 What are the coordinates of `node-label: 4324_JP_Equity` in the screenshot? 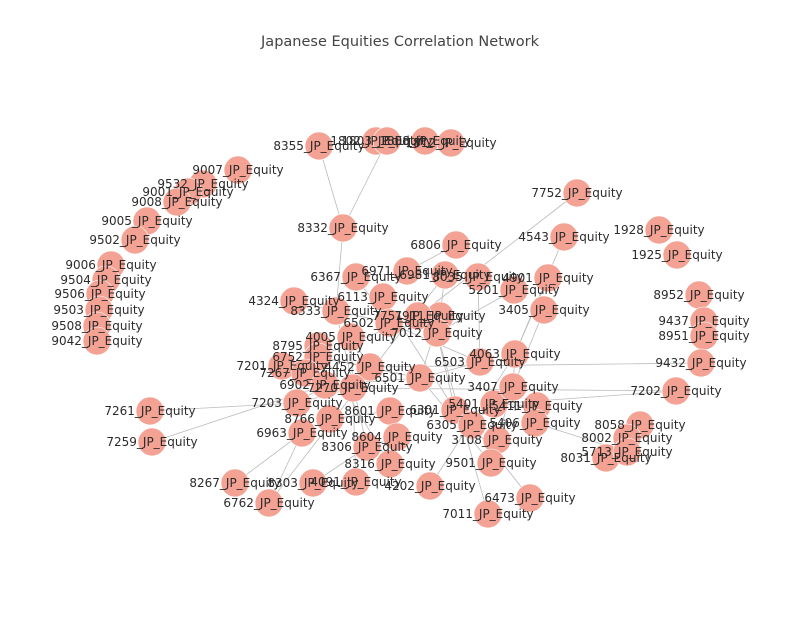 It's located at (293, 301).